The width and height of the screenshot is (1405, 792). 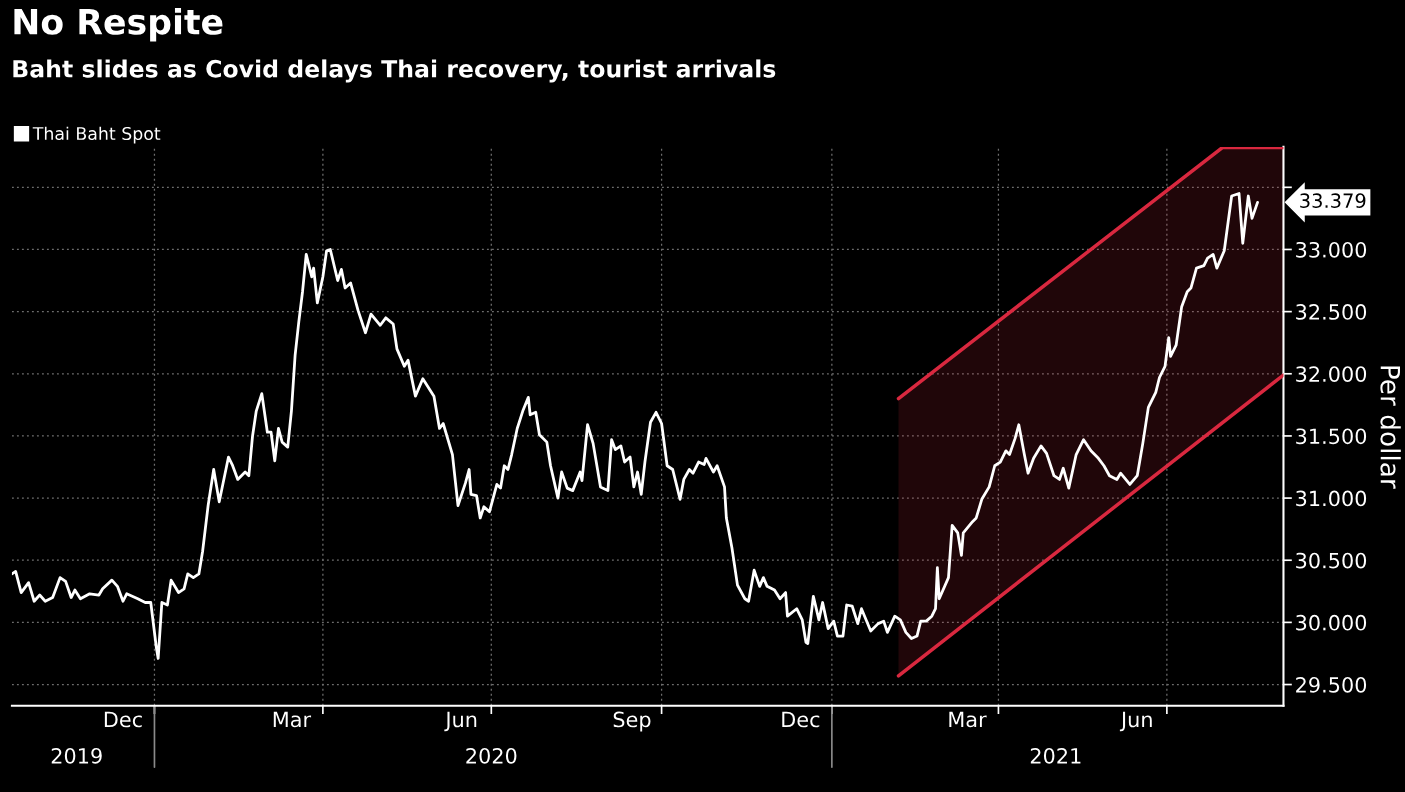 I want to click on y-tick-label: 30.000, so click(x=1331, y=622).